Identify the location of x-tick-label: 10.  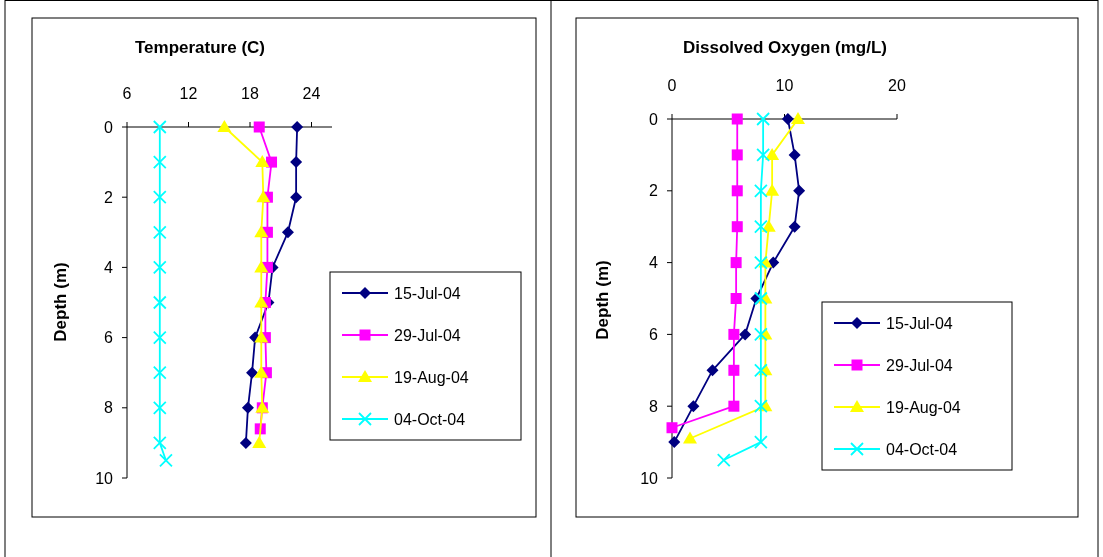
(784, 85).